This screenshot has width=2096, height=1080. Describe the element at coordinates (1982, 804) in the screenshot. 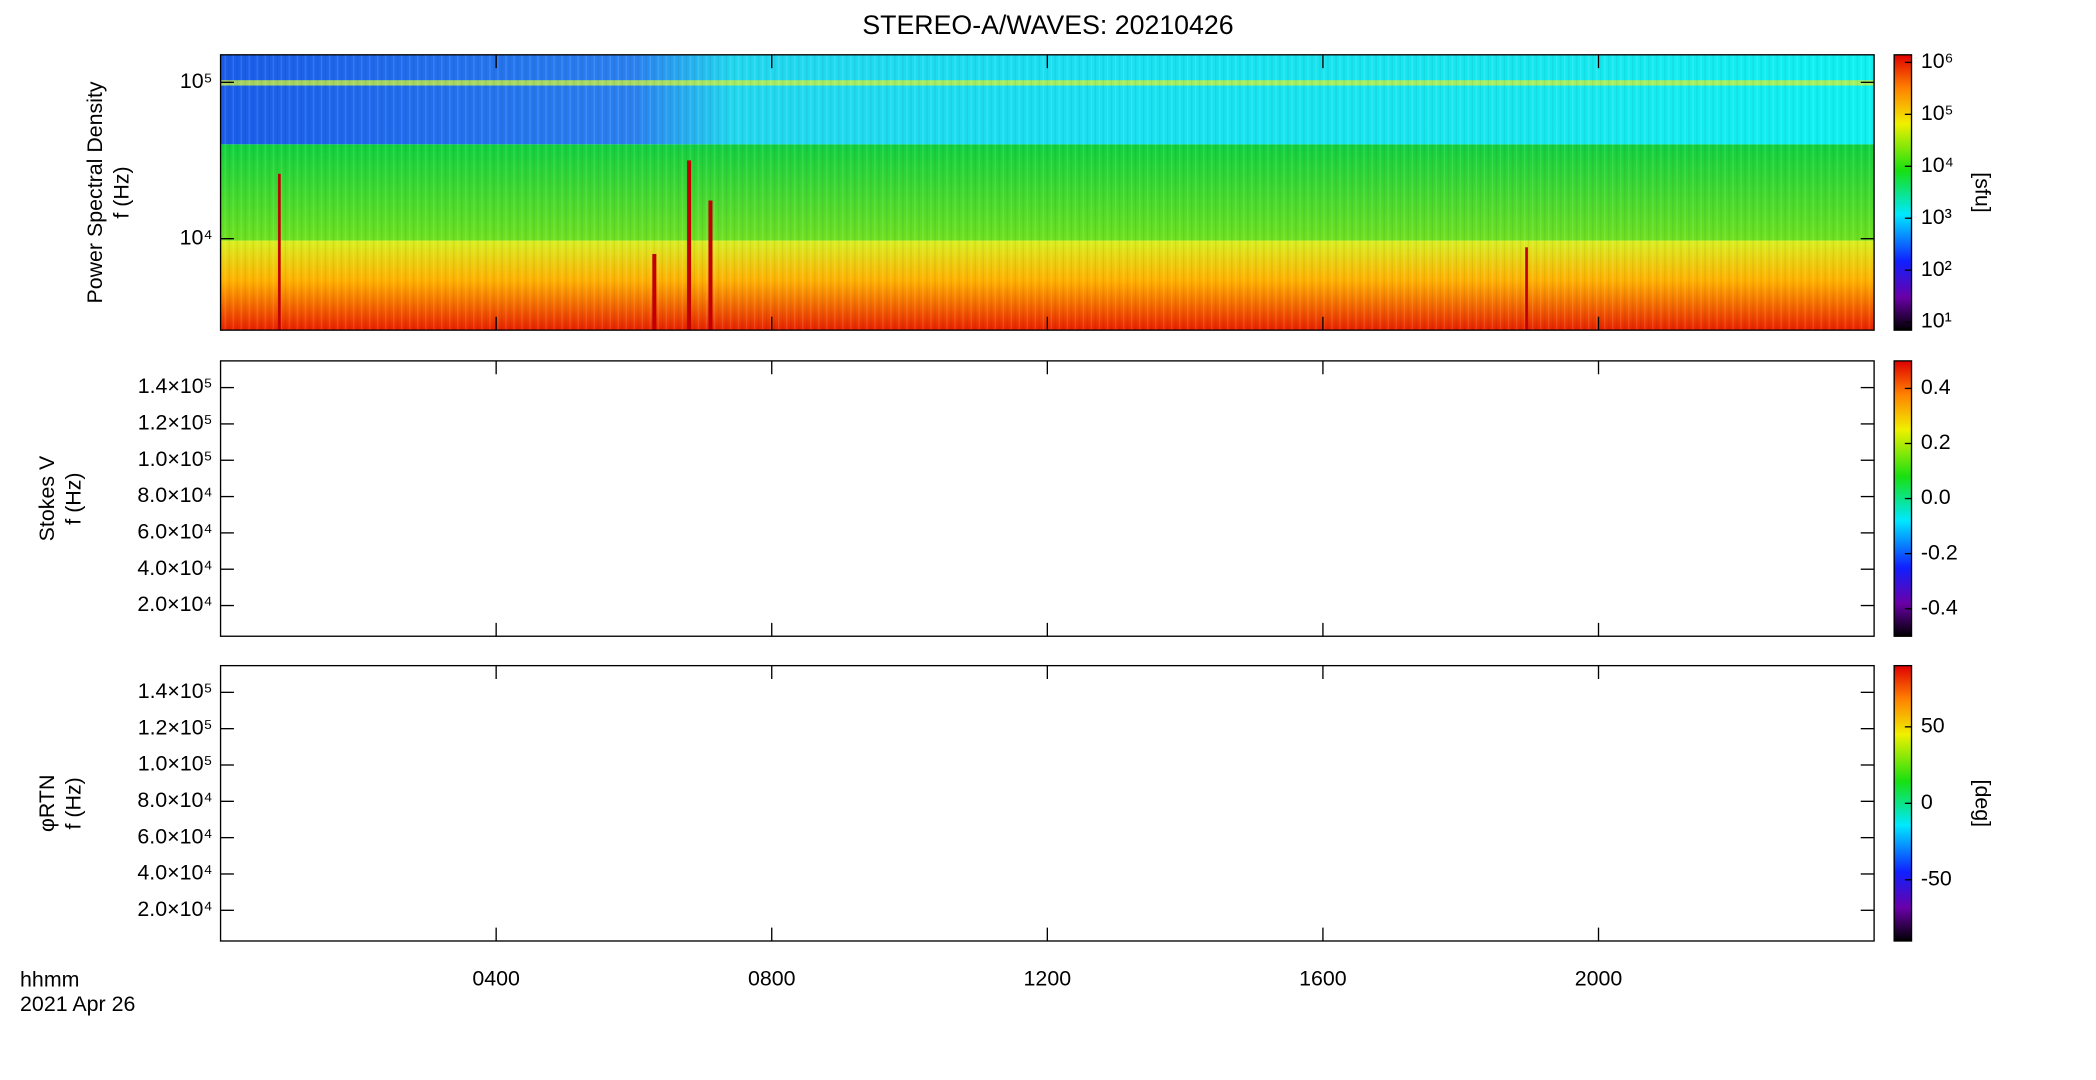

I see `colorbar-label: [deg]` at that location.